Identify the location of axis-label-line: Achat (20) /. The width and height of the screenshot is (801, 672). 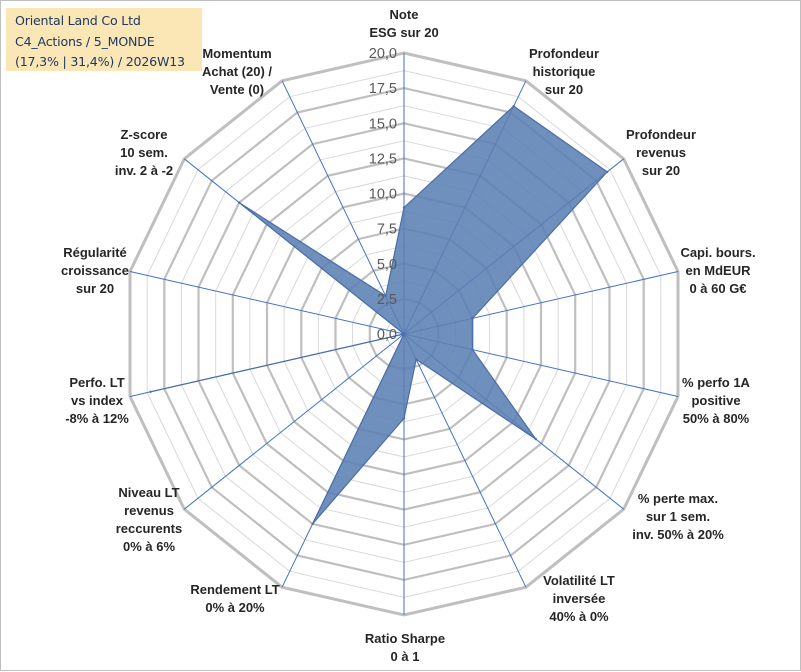
(237, 71).